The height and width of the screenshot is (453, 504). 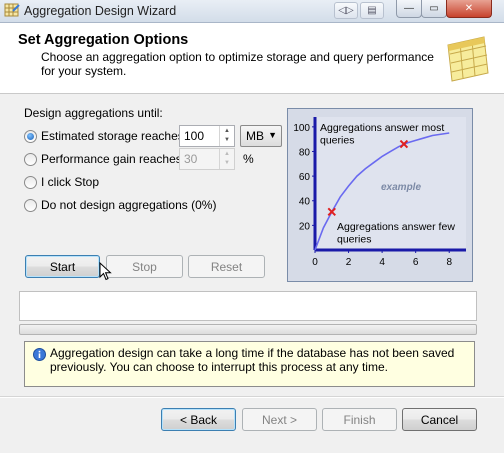 What do you see at coordinates (105, 271) in the screenshot?
I see `mouse-cursor-icon` at bounding box center [105, 271].